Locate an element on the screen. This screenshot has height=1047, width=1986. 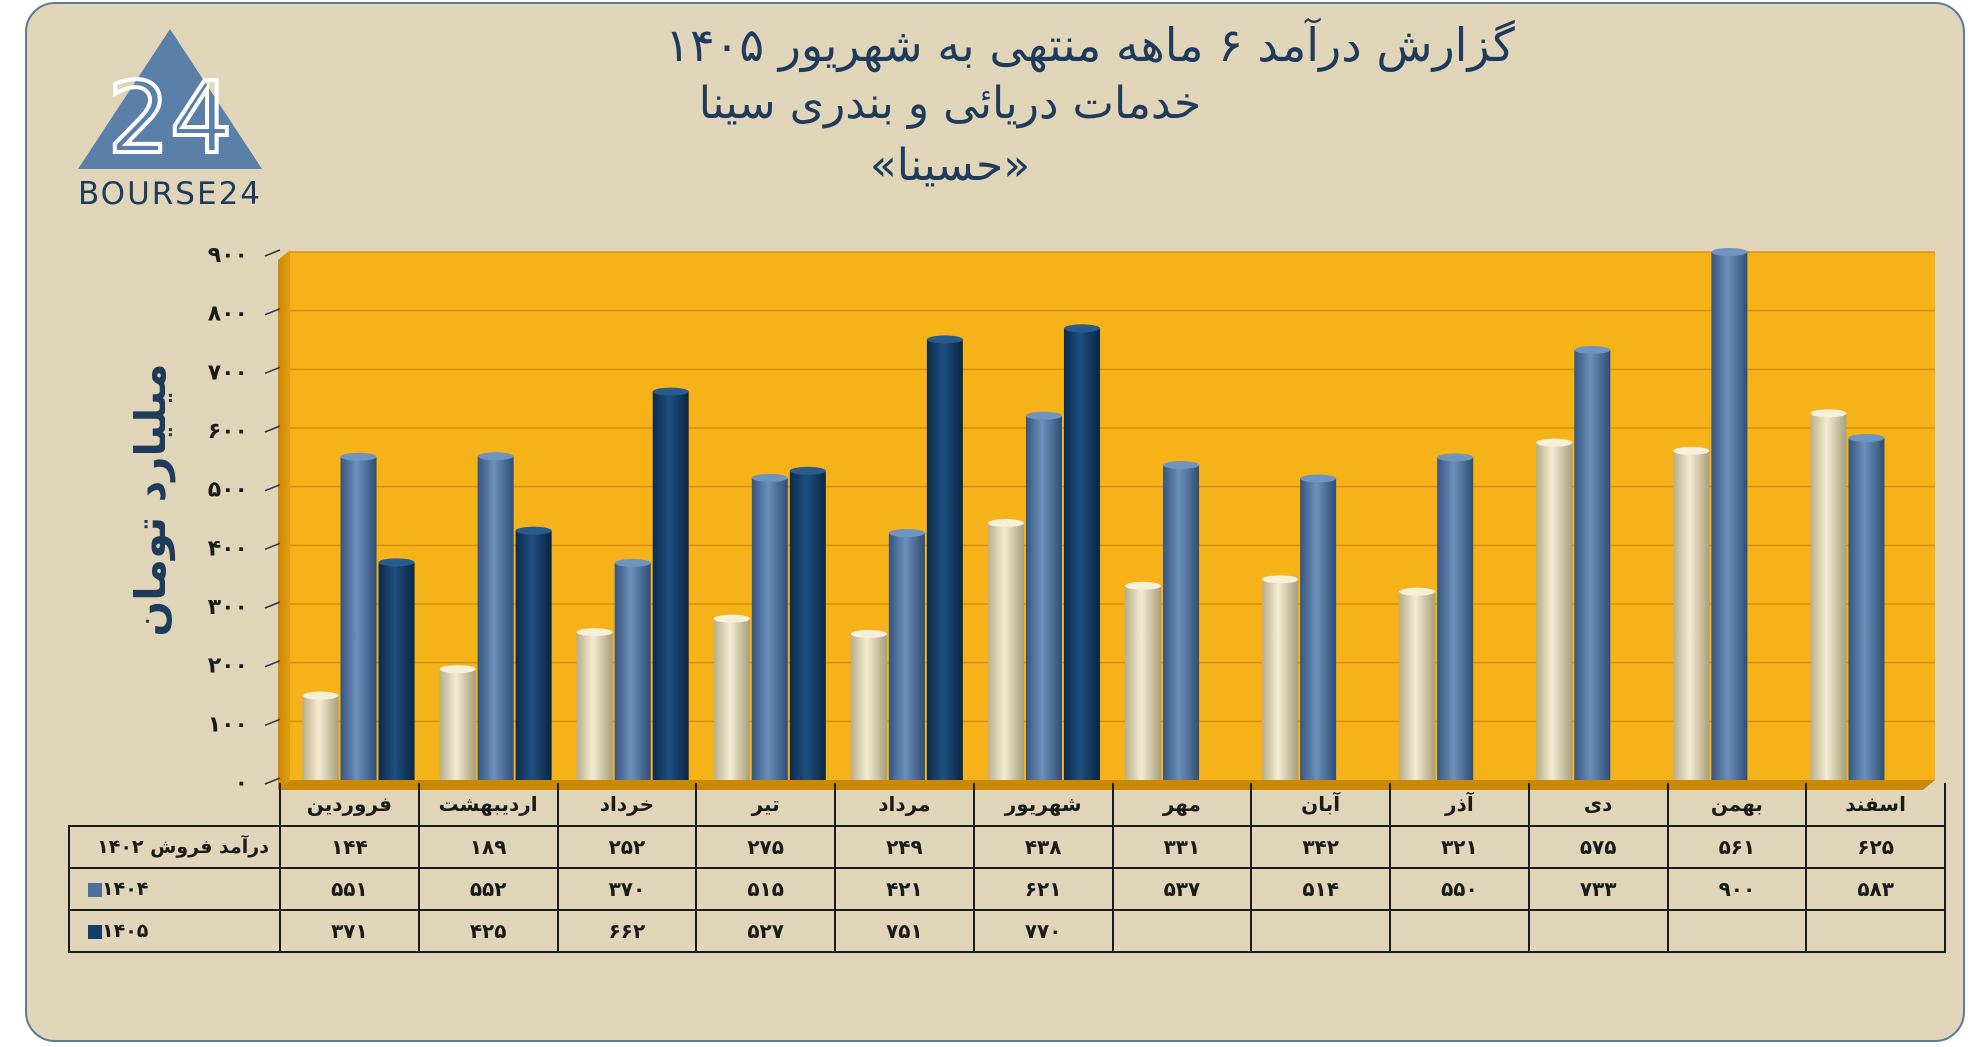
x-tick-label: تیر is located at coordinates (765, 805).